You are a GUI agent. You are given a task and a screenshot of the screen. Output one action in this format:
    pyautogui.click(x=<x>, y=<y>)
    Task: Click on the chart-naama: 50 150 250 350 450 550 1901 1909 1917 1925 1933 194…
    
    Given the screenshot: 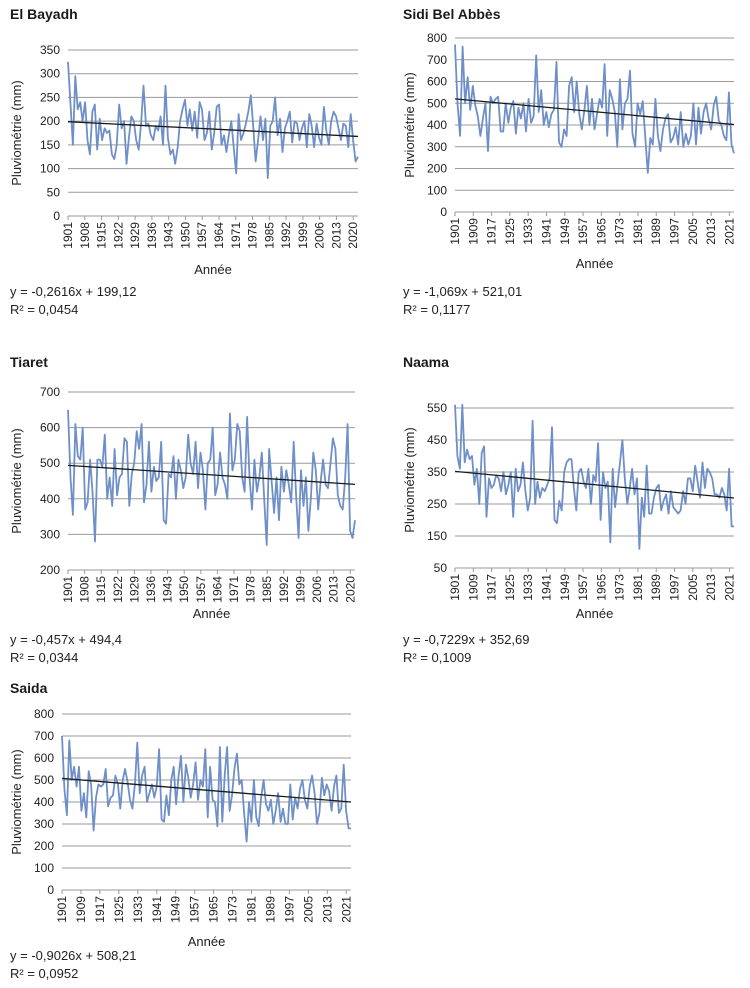 What is the action you would take?
    pyautogui.click(x=569, y=511)
    